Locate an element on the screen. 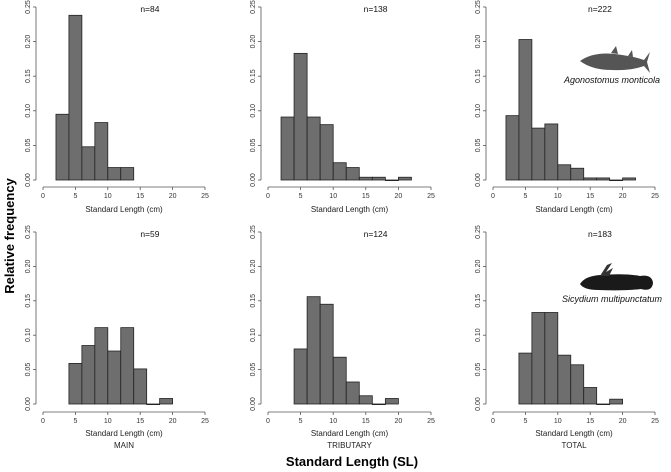 Image resolution: width=671 pixels, height=472 pixels. x-axis-label: Standard Length (SL) is located at coordinates (352, 461).